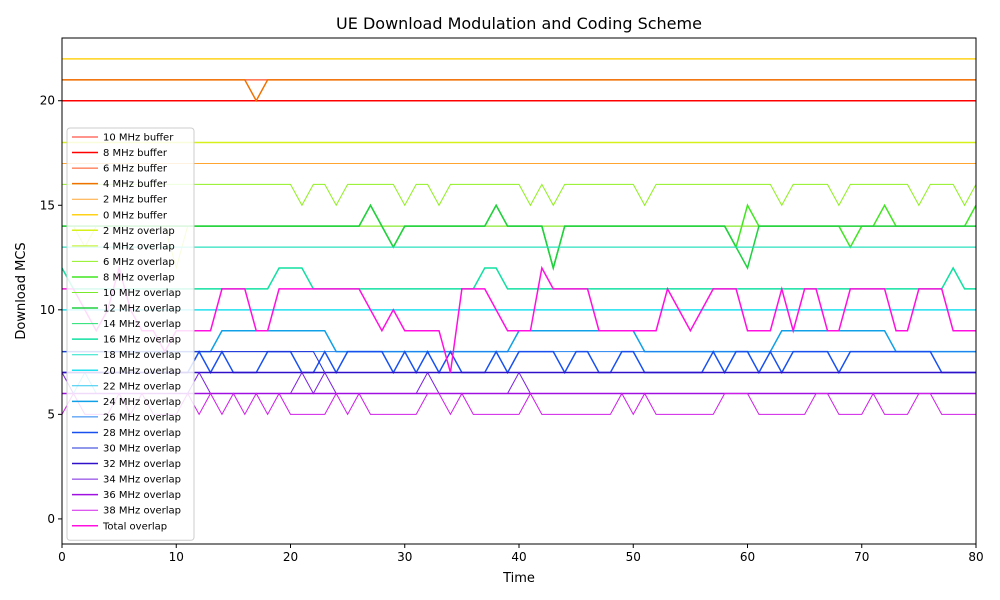 The width and height of the screenshot is (1000, 600). Describe the element at coordinates (139, 246) in the screenshot. I see `legend-entry: 4 MHz overlap` at that location.